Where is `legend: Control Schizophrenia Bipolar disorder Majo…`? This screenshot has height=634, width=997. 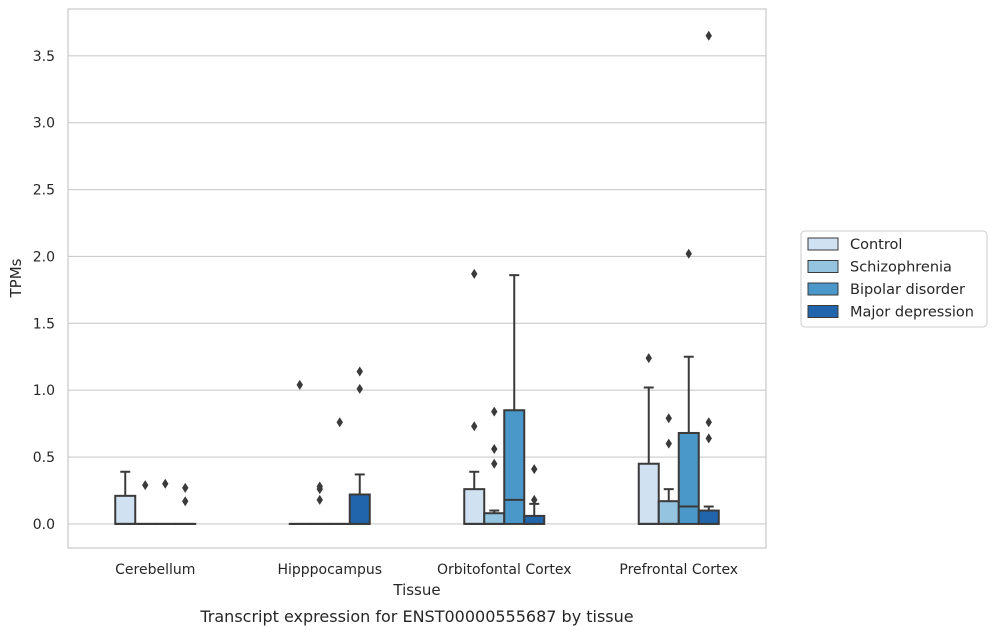
legend: Control Schizophrenia Bipolar disorder Majo… is located at coordinates (894, 279).